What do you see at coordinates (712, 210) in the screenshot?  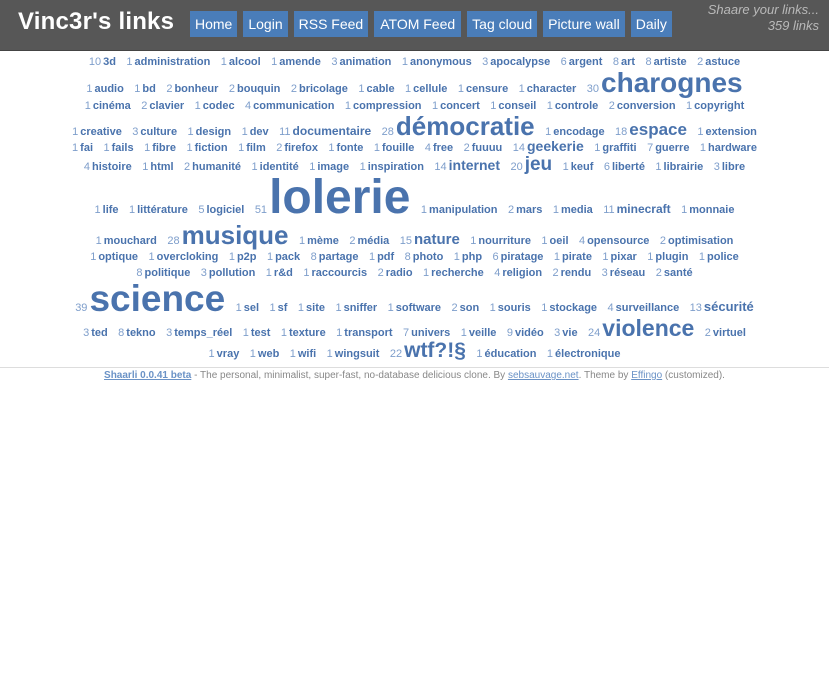 I see `tag-link: monnaie` at bounding box center [712, 210].